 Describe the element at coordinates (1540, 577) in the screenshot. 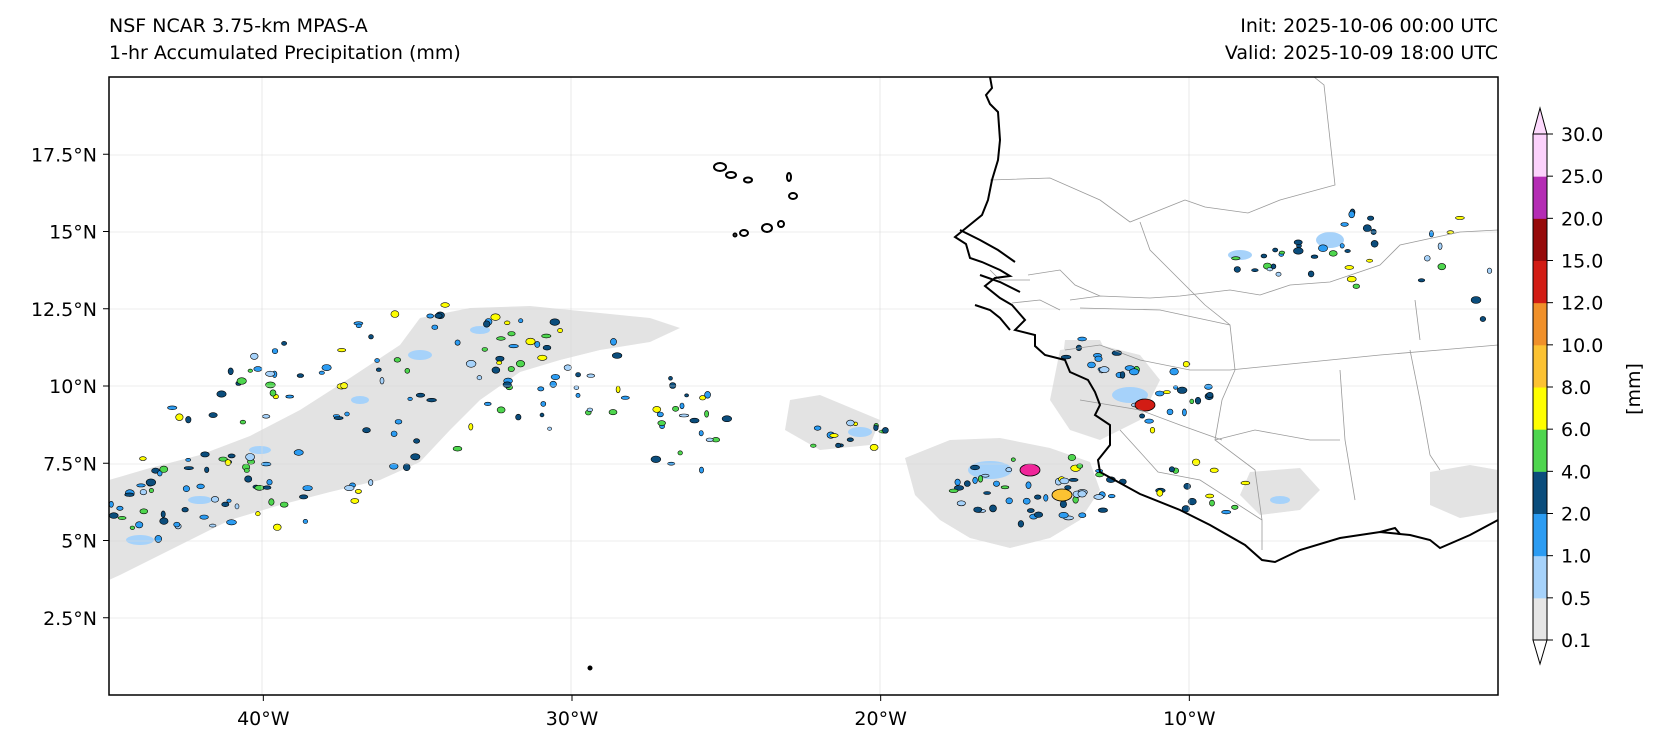

I see `colorbar-segment` at that location.